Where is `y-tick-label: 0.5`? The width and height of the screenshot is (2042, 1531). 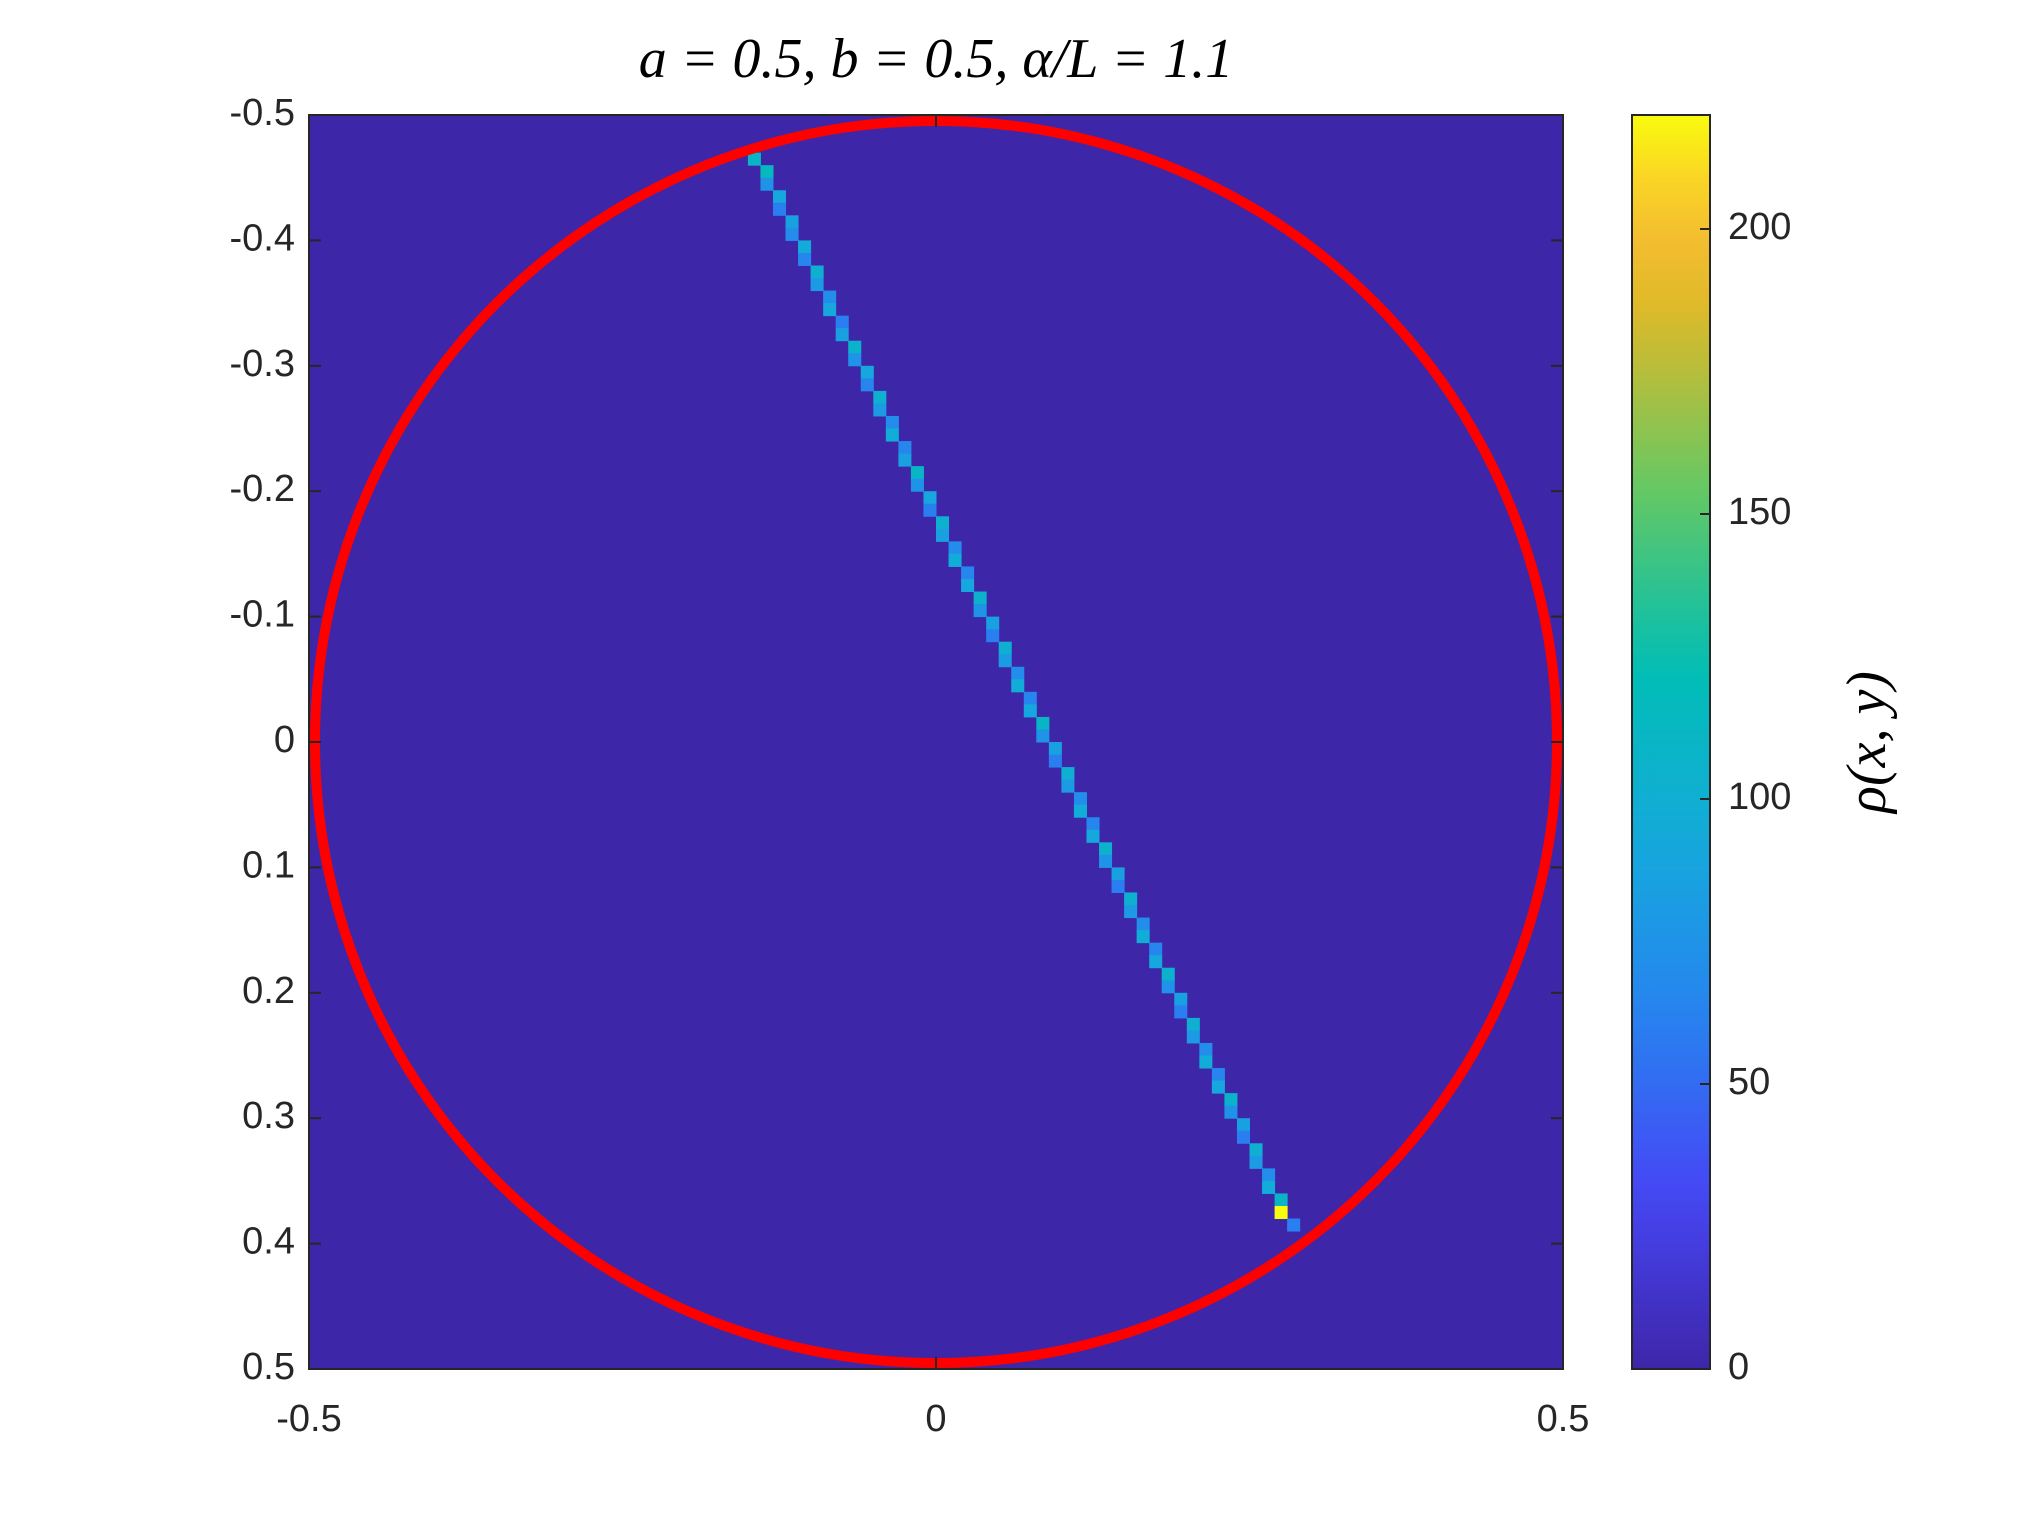 y-tick-label: 0.5 is located at coordinates (268, 1367).